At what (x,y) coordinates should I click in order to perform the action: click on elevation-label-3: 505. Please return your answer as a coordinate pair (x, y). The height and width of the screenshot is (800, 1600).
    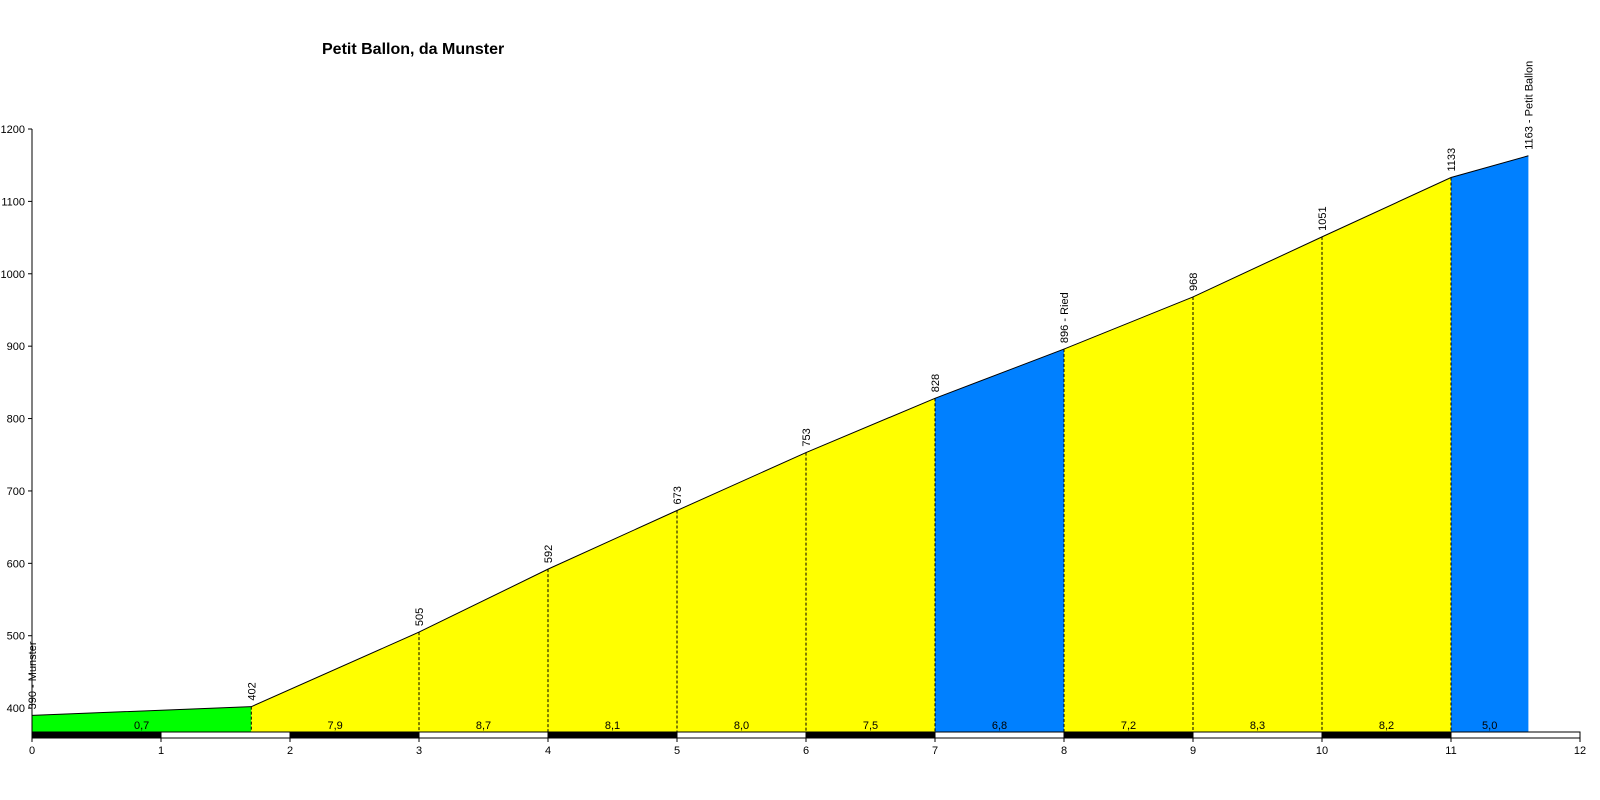
    Looking at the image, I should click on (420, 617).